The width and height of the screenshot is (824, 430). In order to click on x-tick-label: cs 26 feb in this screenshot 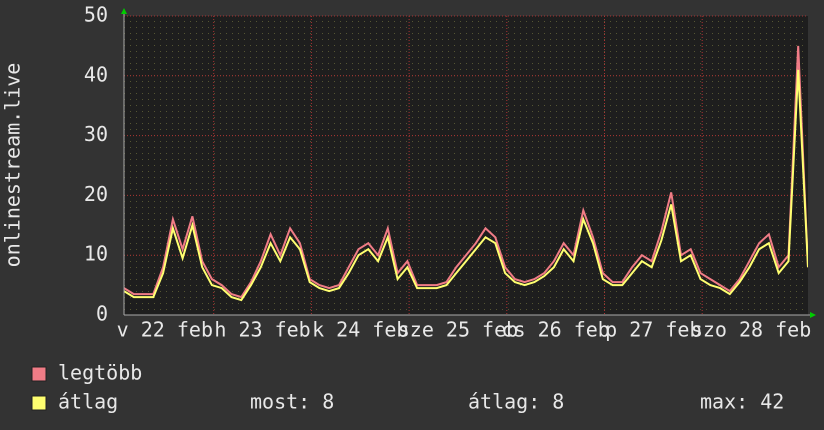, I will do `click(555, 330)`.